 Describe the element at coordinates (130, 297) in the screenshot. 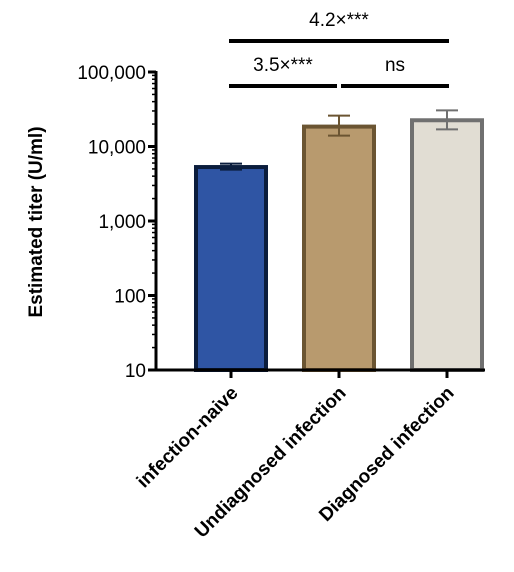

I see `y-tick-label: 100` at that location.